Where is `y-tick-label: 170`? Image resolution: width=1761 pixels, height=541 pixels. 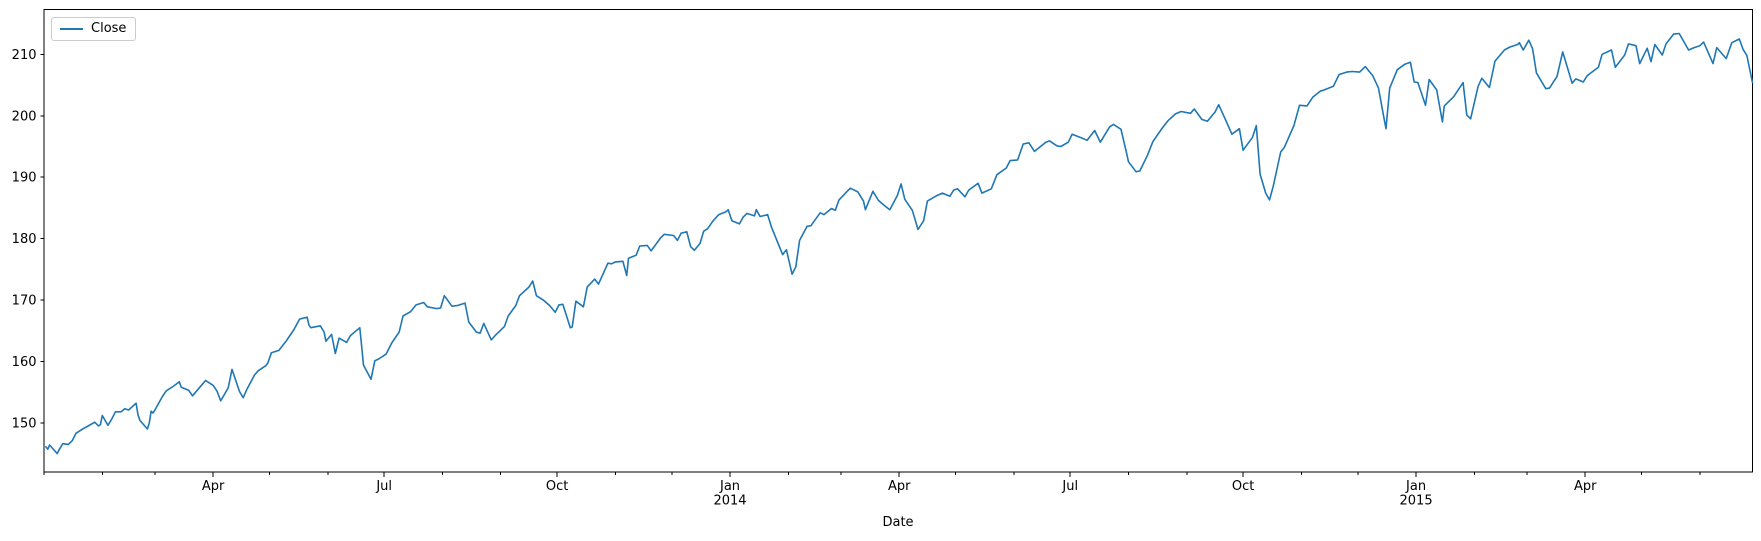 y-tick-label: 170 is located at coordinates (24, 301).